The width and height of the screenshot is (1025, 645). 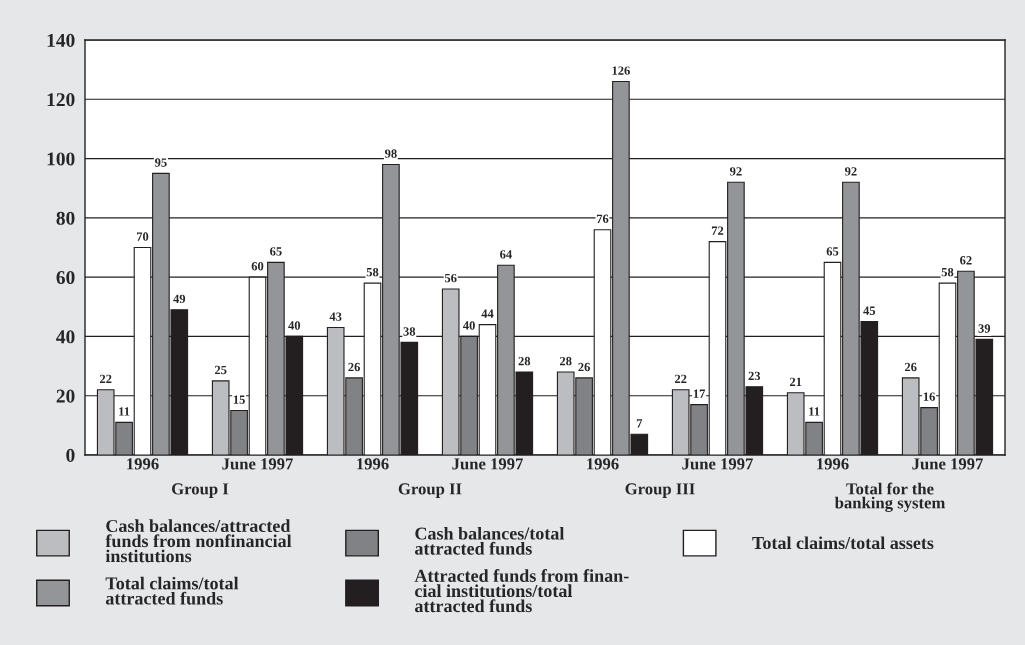 What do you see at coordinates (717, 230) in the screenshot?
I see `data-label: 72` at bounding box center [717, 230].